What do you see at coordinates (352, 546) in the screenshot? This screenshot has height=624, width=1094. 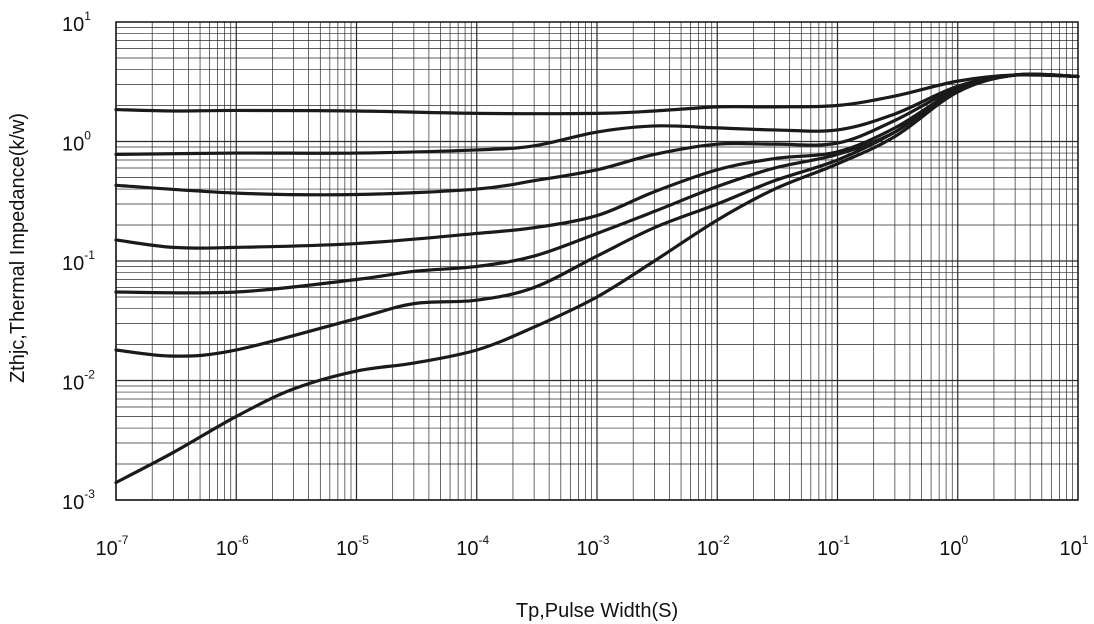 I see `x-tick-label: 10⁻⁵` at bounding box center [352, 546].